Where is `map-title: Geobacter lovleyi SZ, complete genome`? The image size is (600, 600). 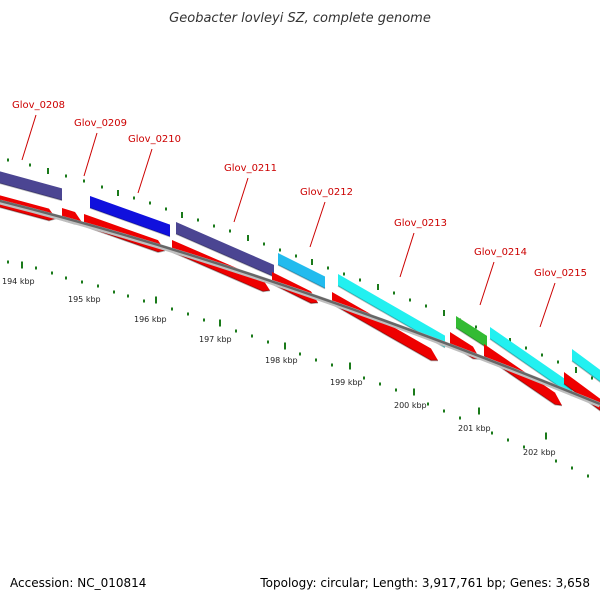
map-title: Geobacter lovleyi SZ, complete genome is located at coordinates (300, 18).